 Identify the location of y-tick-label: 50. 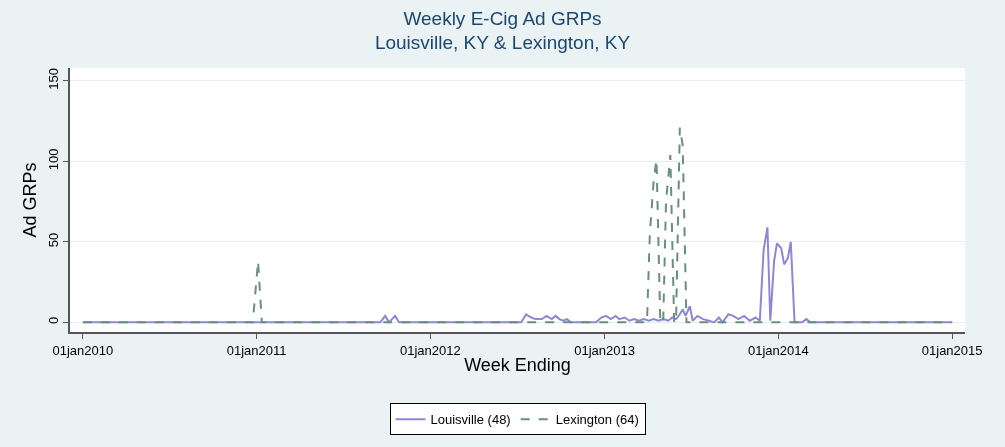
(53, 240).